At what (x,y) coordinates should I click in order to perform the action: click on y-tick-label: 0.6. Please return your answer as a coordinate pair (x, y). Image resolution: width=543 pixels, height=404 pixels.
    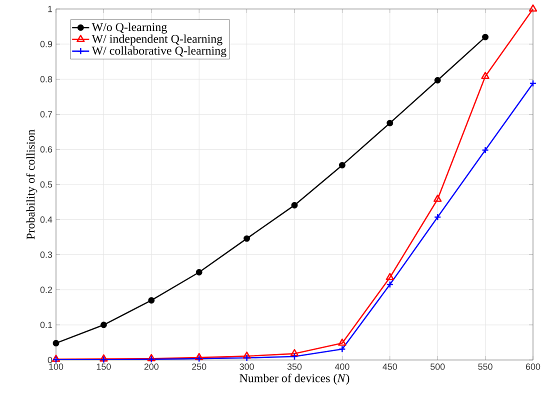
    Looking at the image, I should click on (46, 149).